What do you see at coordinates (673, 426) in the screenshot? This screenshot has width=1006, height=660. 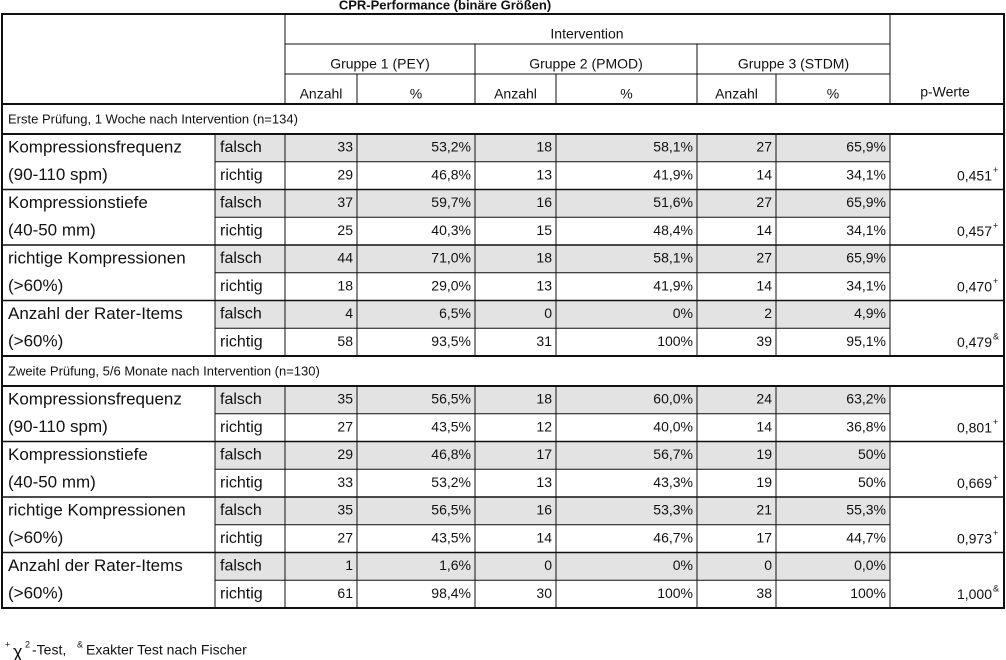 I see `cell: 40,0%` at bounding box center [673, 426].